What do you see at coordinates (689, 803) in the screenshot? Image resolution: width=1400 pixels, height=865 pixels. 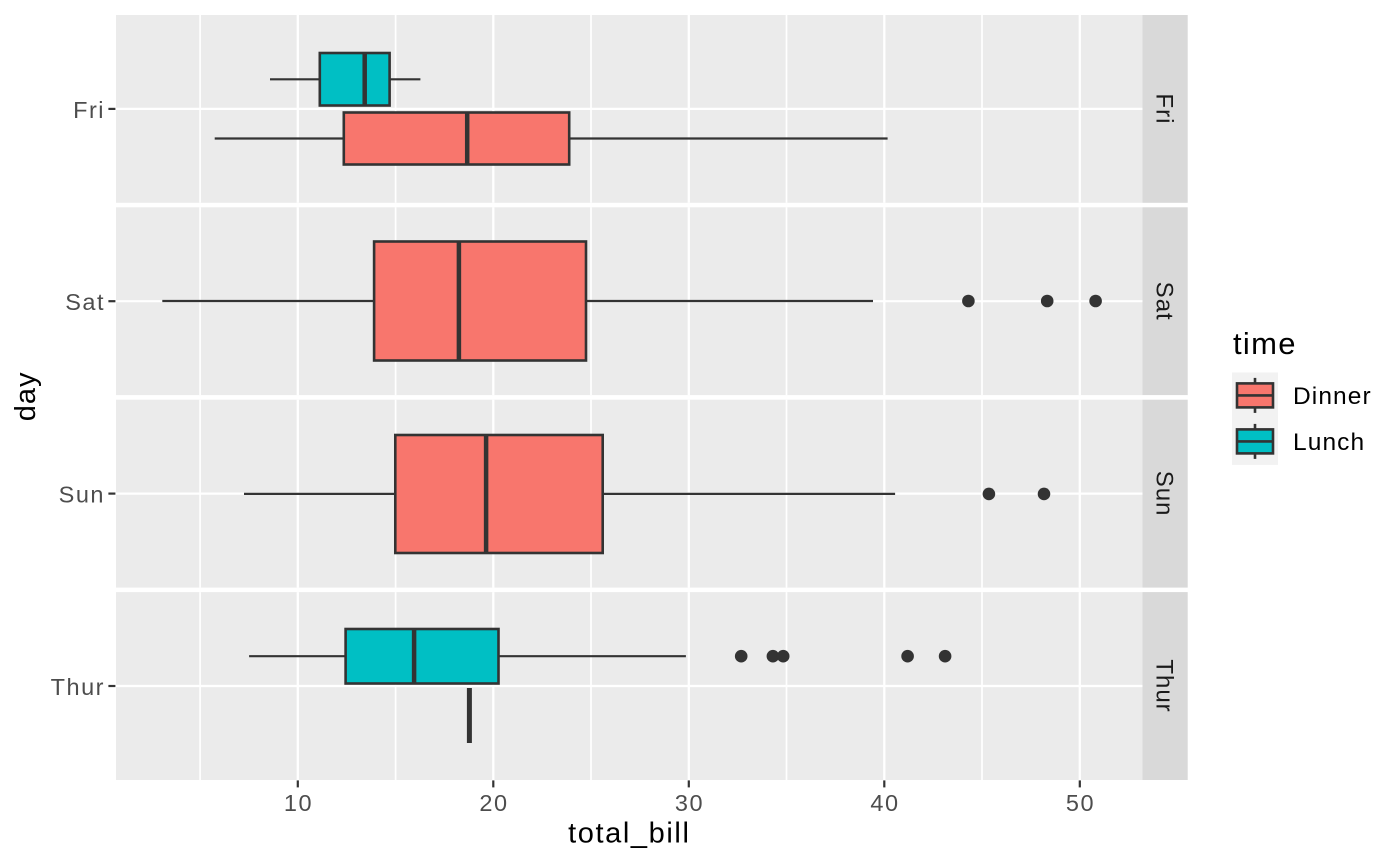 I see `svg-text: 30` at bounding box center [689, 803].